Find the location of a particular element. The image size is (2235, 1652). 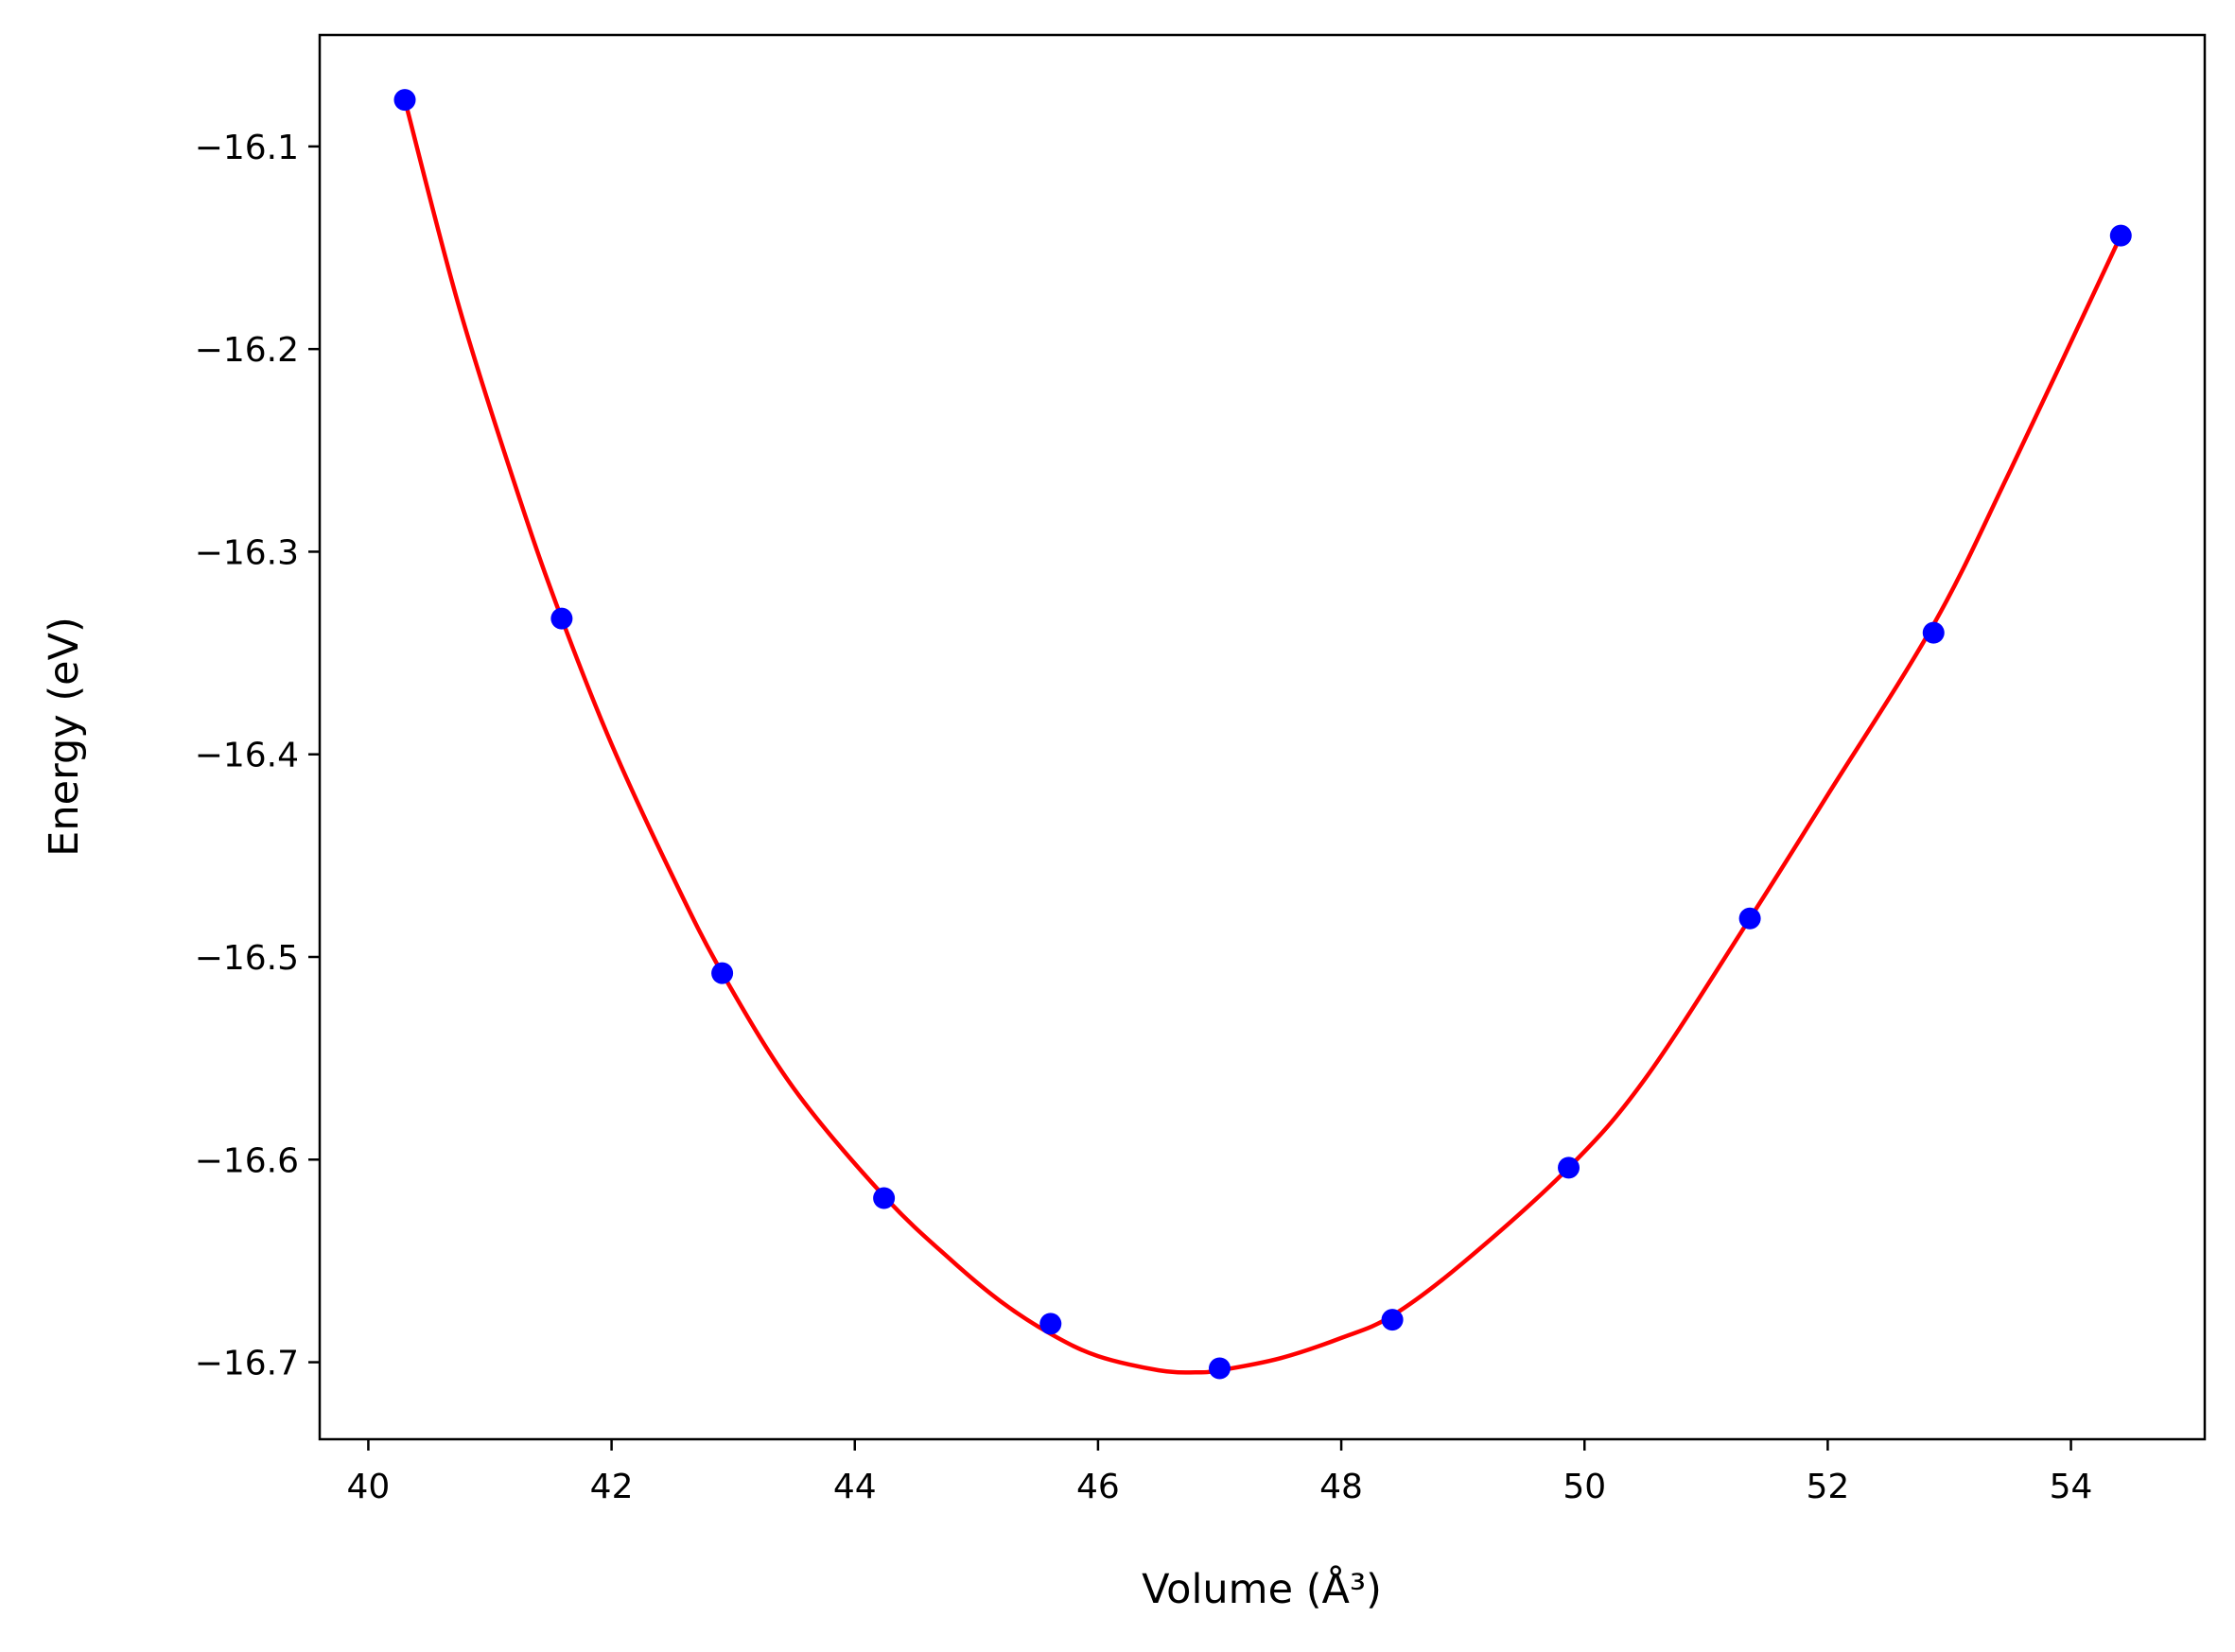

y-tick-label: −16.6 is located at coordinates (247, 1160).